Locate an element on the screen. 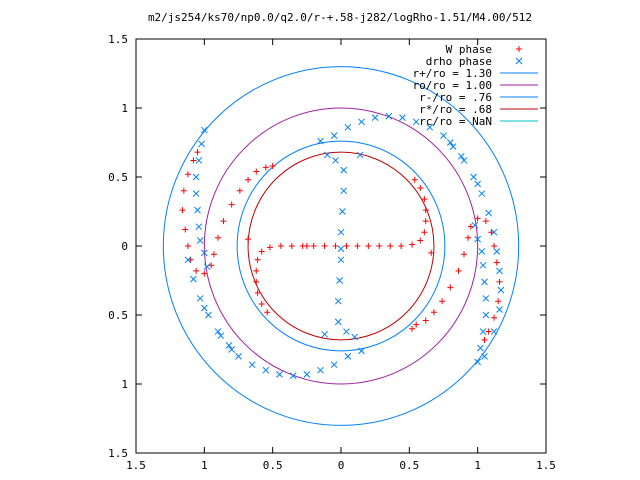 The width and height of the screenshot is (640, 480). legend-label: r+/ro = 1.30 is located at coordinates (452, 73).